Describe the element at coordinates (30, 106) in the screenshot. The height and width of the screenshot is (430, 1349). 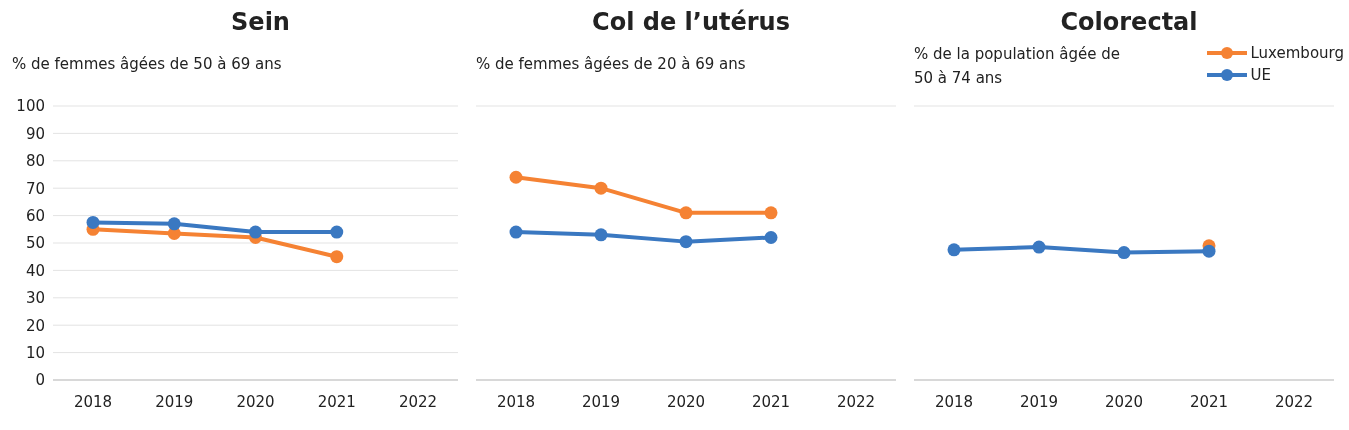
I see `y-tick-label: 100` at that location.